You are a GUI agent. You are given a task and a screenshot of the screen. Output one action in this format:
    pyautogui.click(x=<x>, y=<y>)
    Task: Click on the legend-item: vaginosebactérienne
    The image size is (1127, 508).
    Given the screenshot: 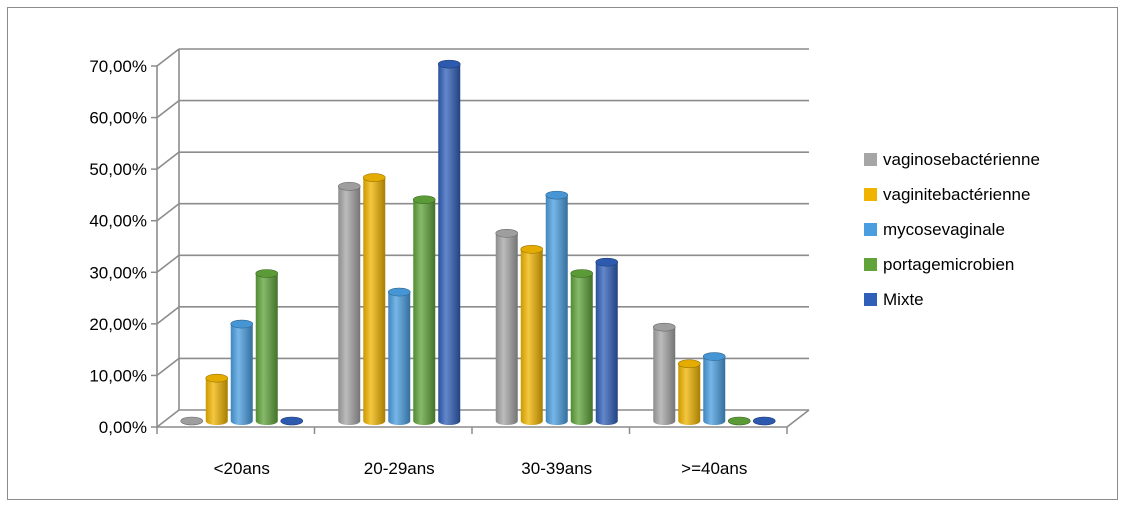 What is the action you would take?
    pyautogui.click(x=952, y=159)
    